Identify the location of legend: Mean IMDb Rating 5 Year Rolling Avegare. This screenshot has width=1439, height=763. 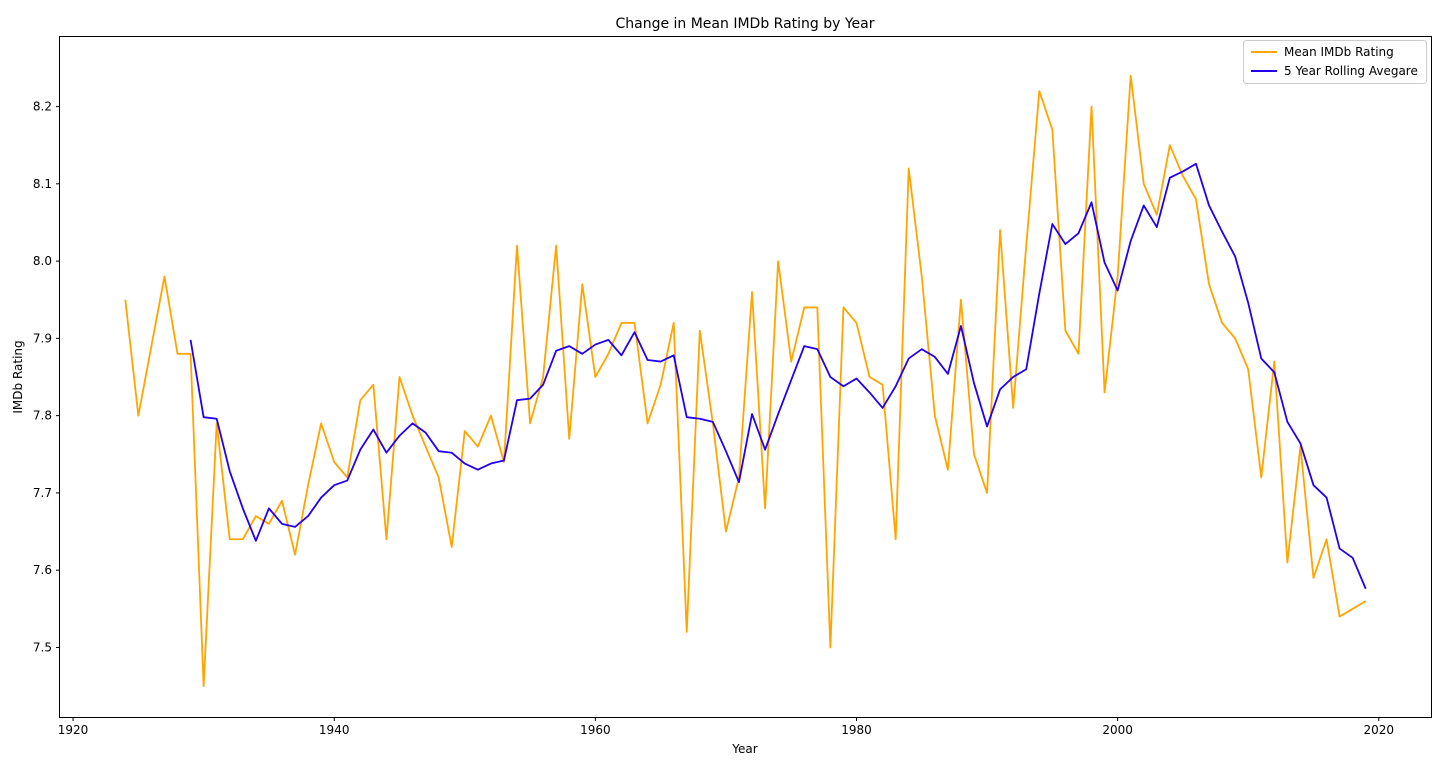
(1335, 62).